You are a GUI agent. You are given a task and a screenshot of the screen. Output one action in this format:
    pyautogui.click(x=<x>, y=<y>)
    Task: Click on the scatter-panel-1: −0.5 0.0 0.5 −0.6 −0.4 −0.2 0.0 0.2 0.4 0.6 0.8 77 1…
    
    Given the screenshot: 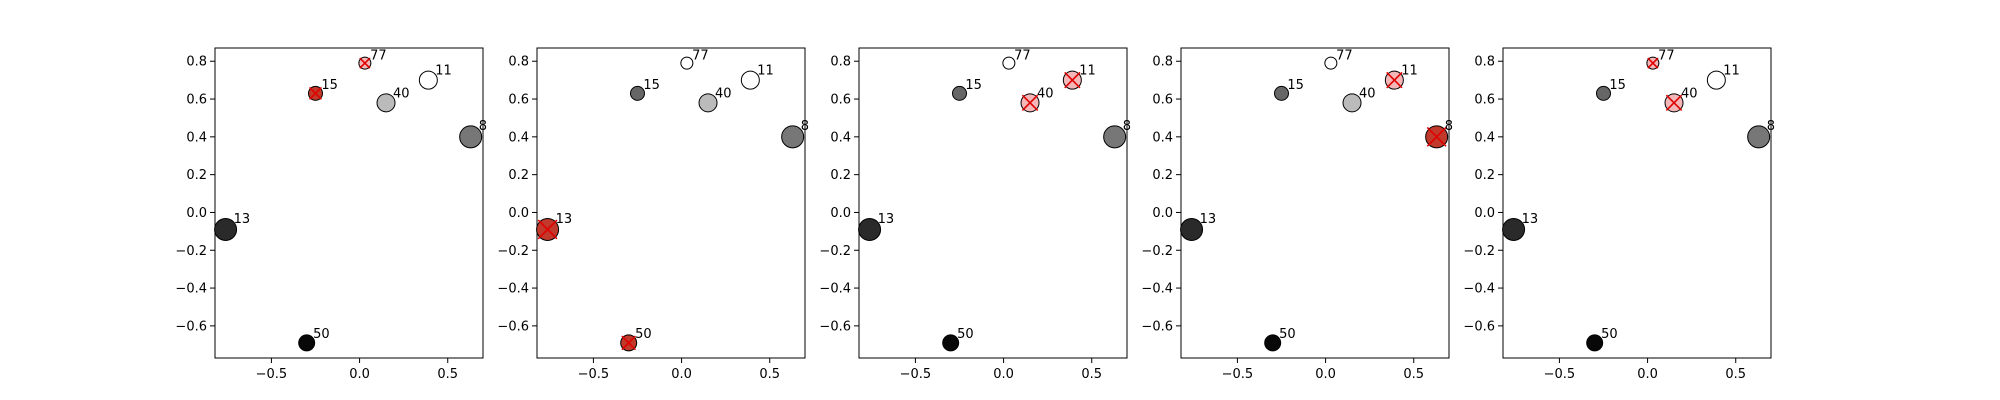 What is the action you would take?
    pyautogui.click(x=331, y=214)
    